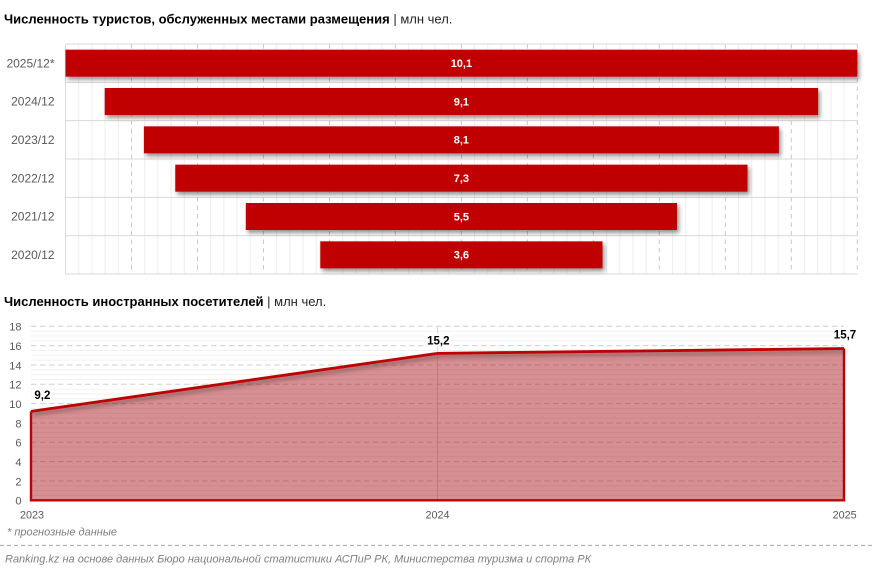 The image size is (872, 575). I want to click on svg-text: 16, so click(15, 347).